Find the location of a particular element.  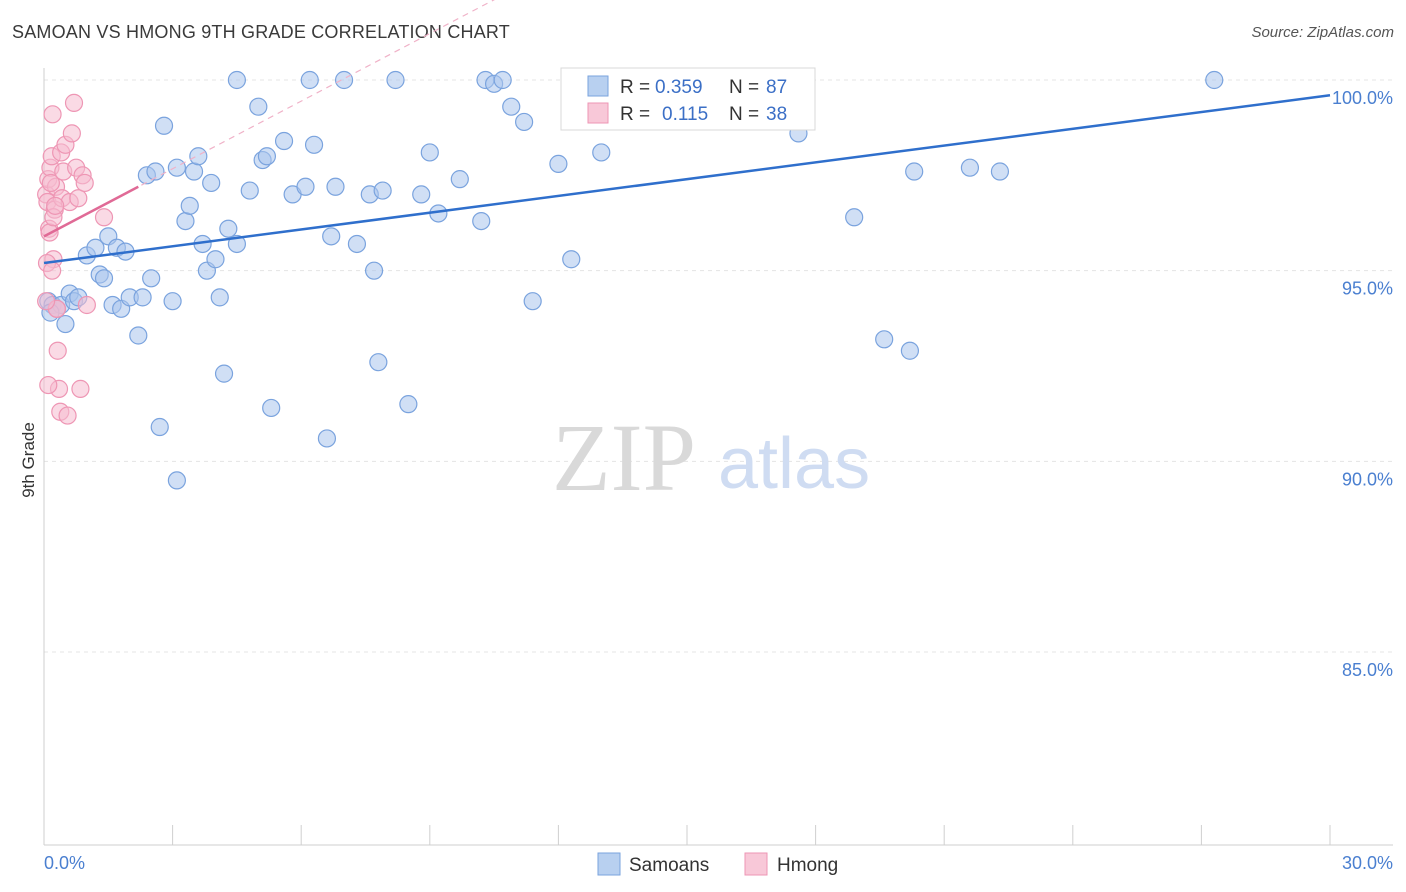

legend-n-label-hmong: N = is located at coordinates (744, 114).